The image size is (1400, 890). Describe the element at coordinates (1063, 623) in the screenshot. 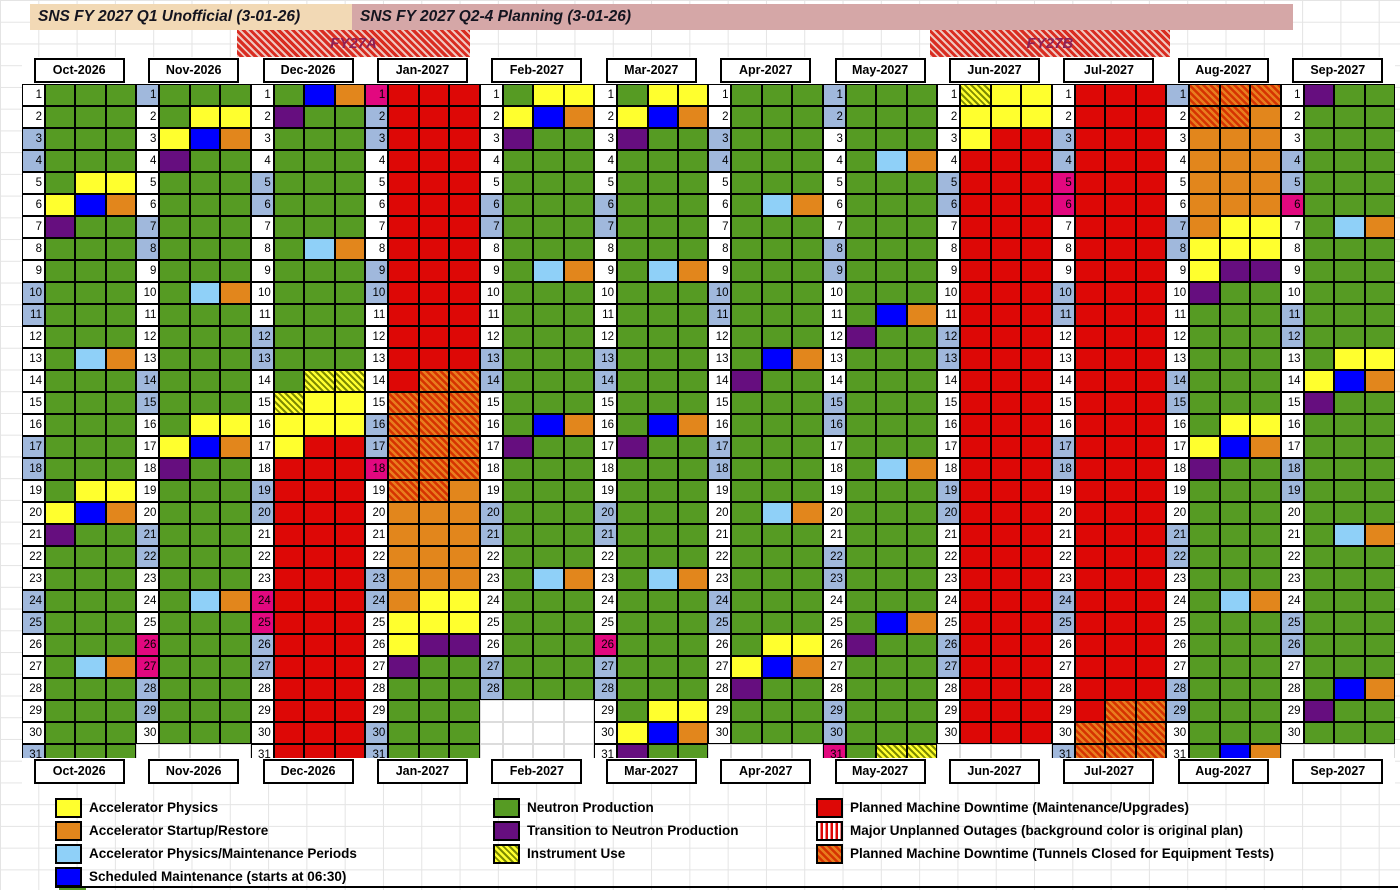

I see `day-number-cell: 25` at that location.